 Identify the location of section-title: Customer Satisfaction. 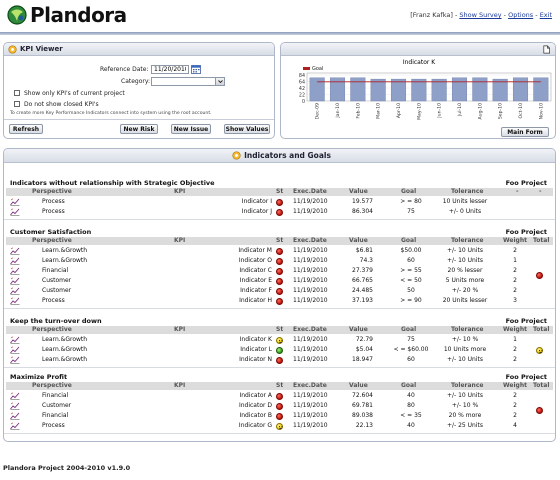
(51, 232).